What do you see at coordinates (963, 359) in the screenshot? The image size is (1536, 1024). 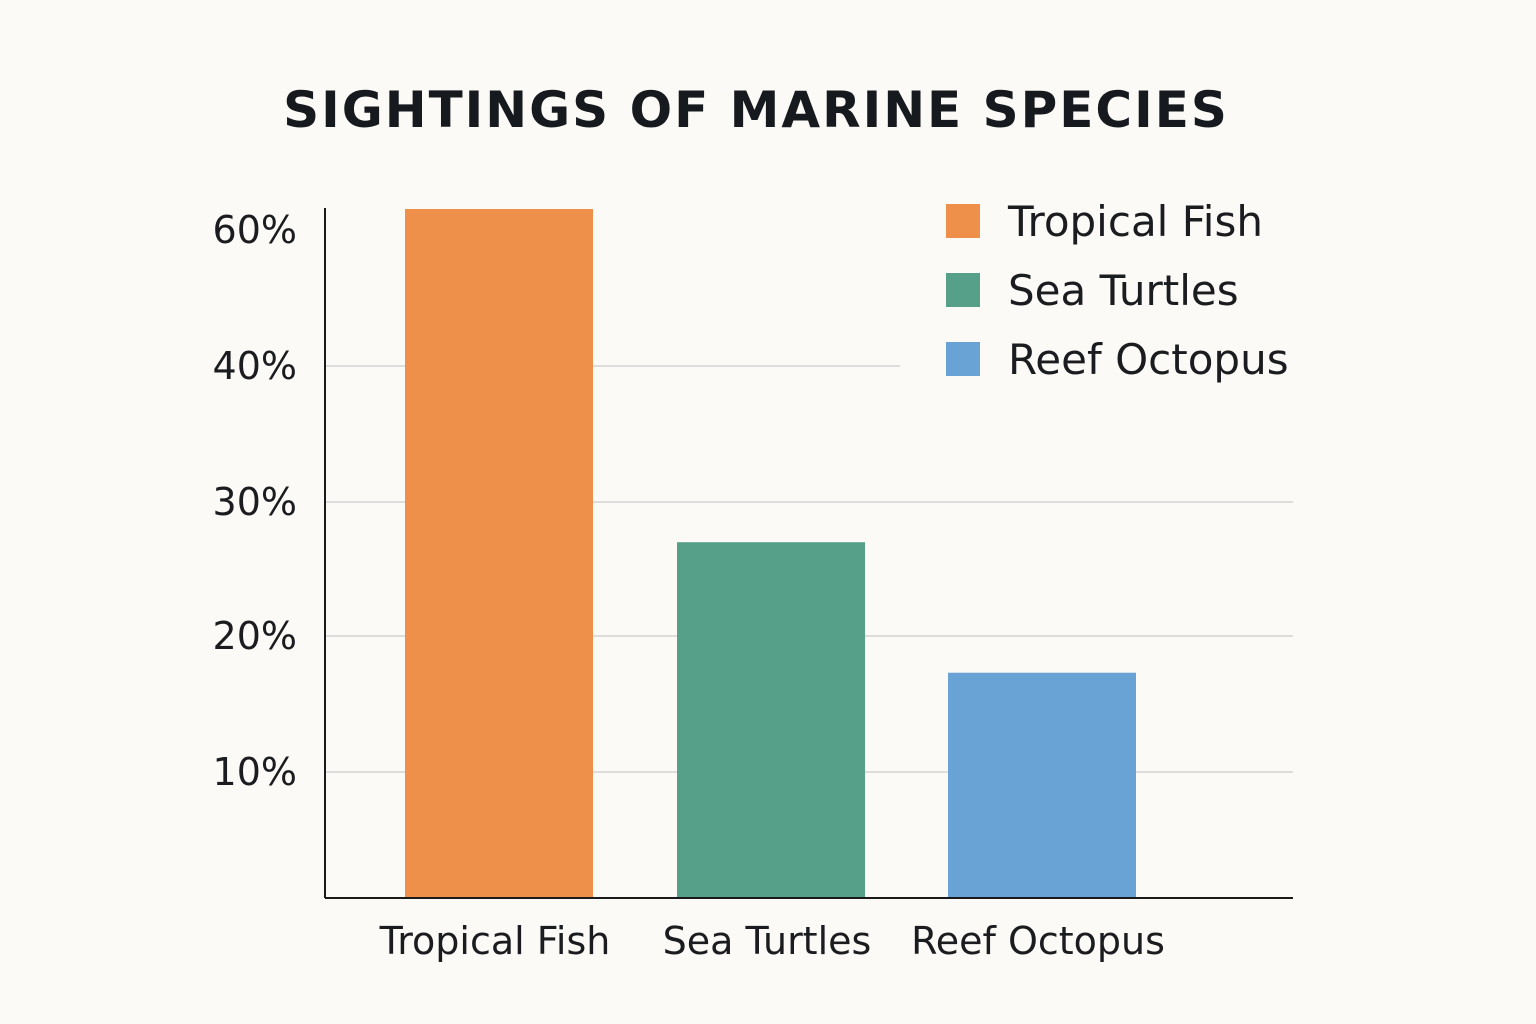 I see `legend-swatch-reef-octopus` at bounding box center [963, 359].